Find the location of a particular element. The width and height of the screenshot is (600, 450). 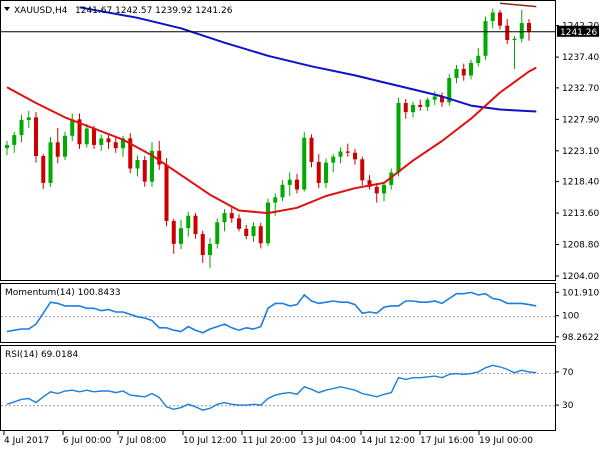

last-price-badge is located at coordinates (578, 31).